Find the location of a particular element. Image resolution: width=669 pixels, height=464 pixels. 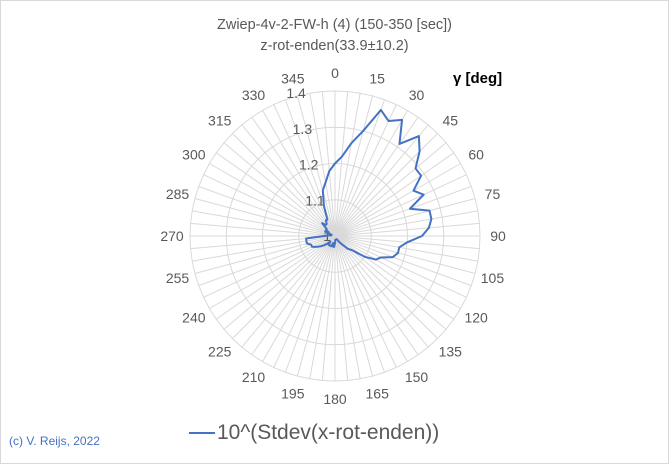

angle-axis-label: γ [deg] is located at coordinates (478, 78).